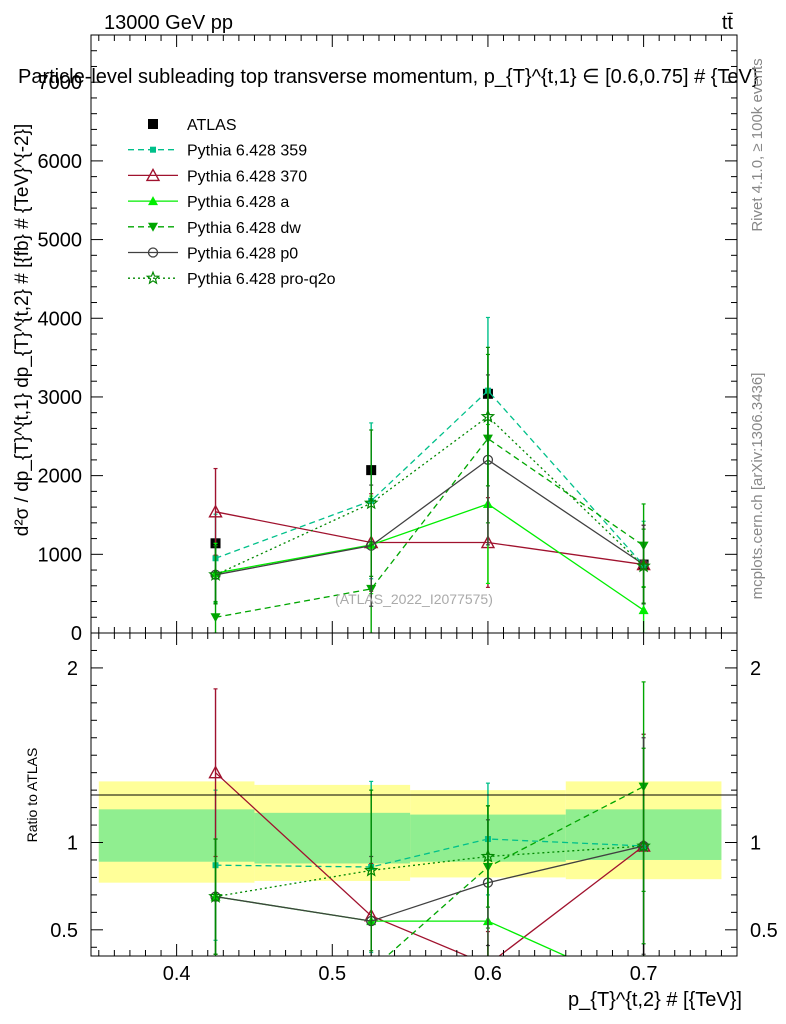 This screenshot has width=786, height=1024. I want to click on legend-label: ATLAS, so click(212, 125).